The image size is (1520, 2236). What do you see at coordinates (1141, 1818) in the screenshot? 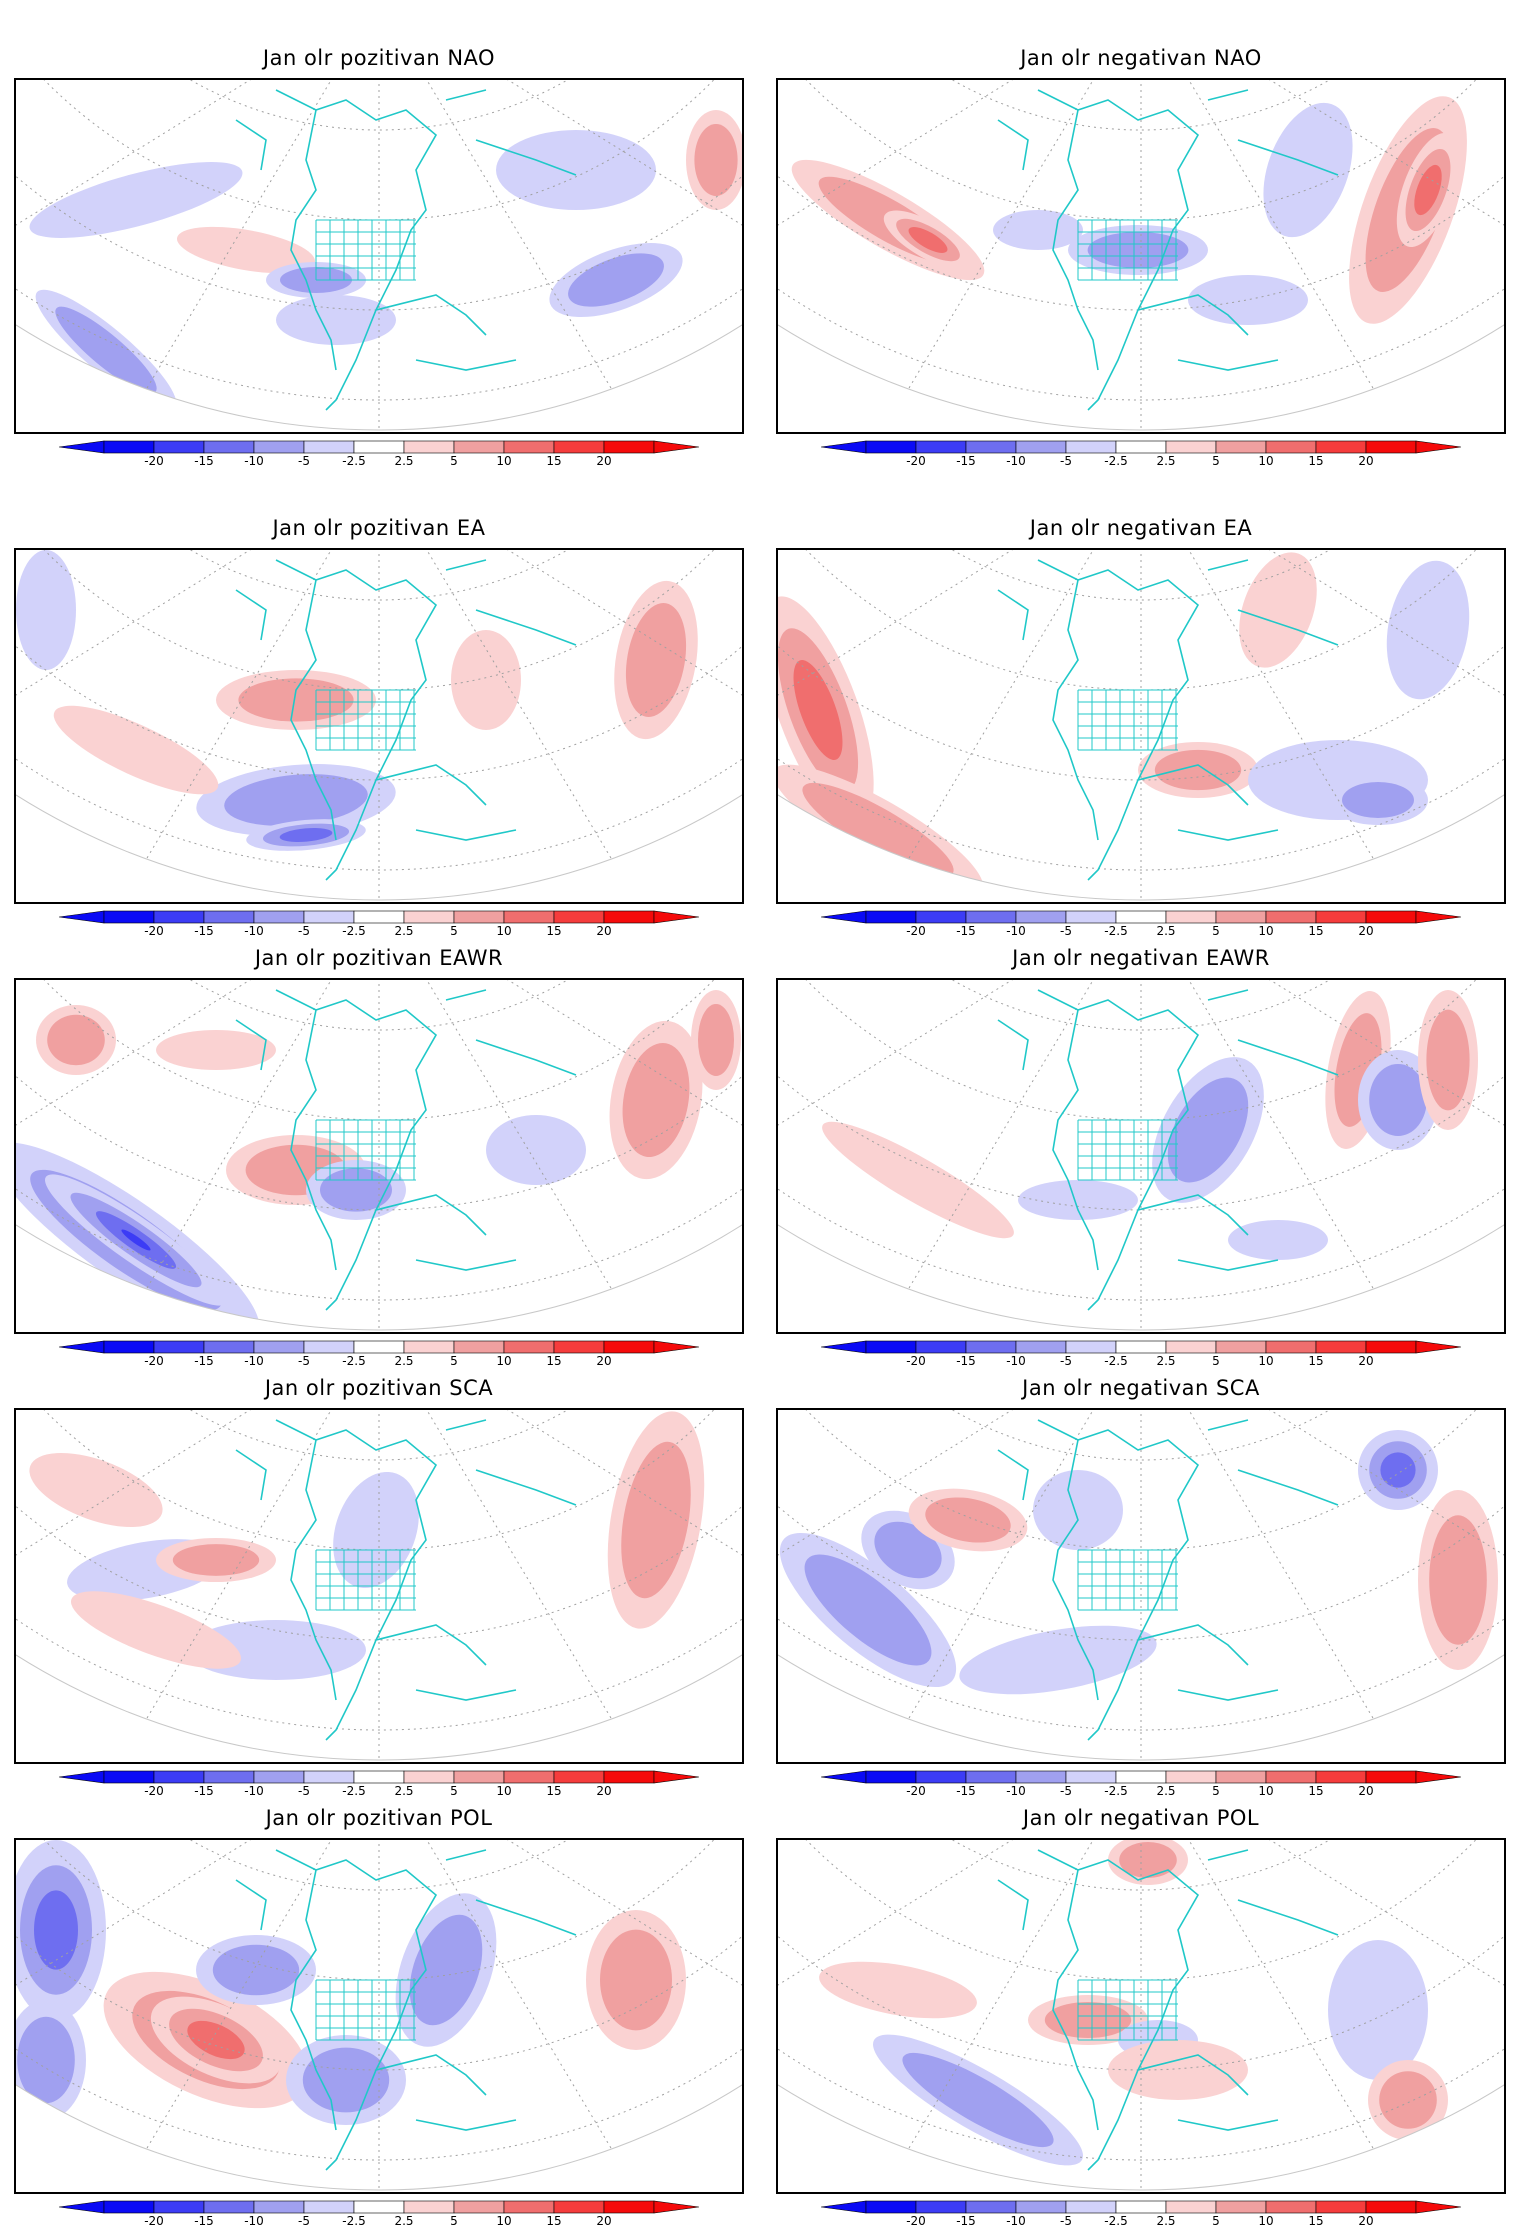
I see `panel-title: Jan olr negativan POL` at bounding box center [1141, 1818].